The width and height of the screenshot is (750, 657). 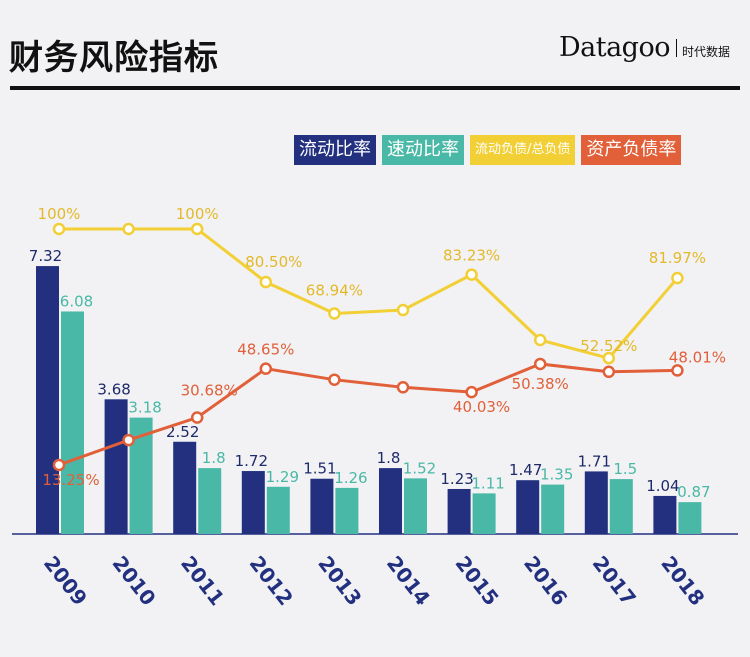 I want to click on brand-divider, so click(x=676, y=47).